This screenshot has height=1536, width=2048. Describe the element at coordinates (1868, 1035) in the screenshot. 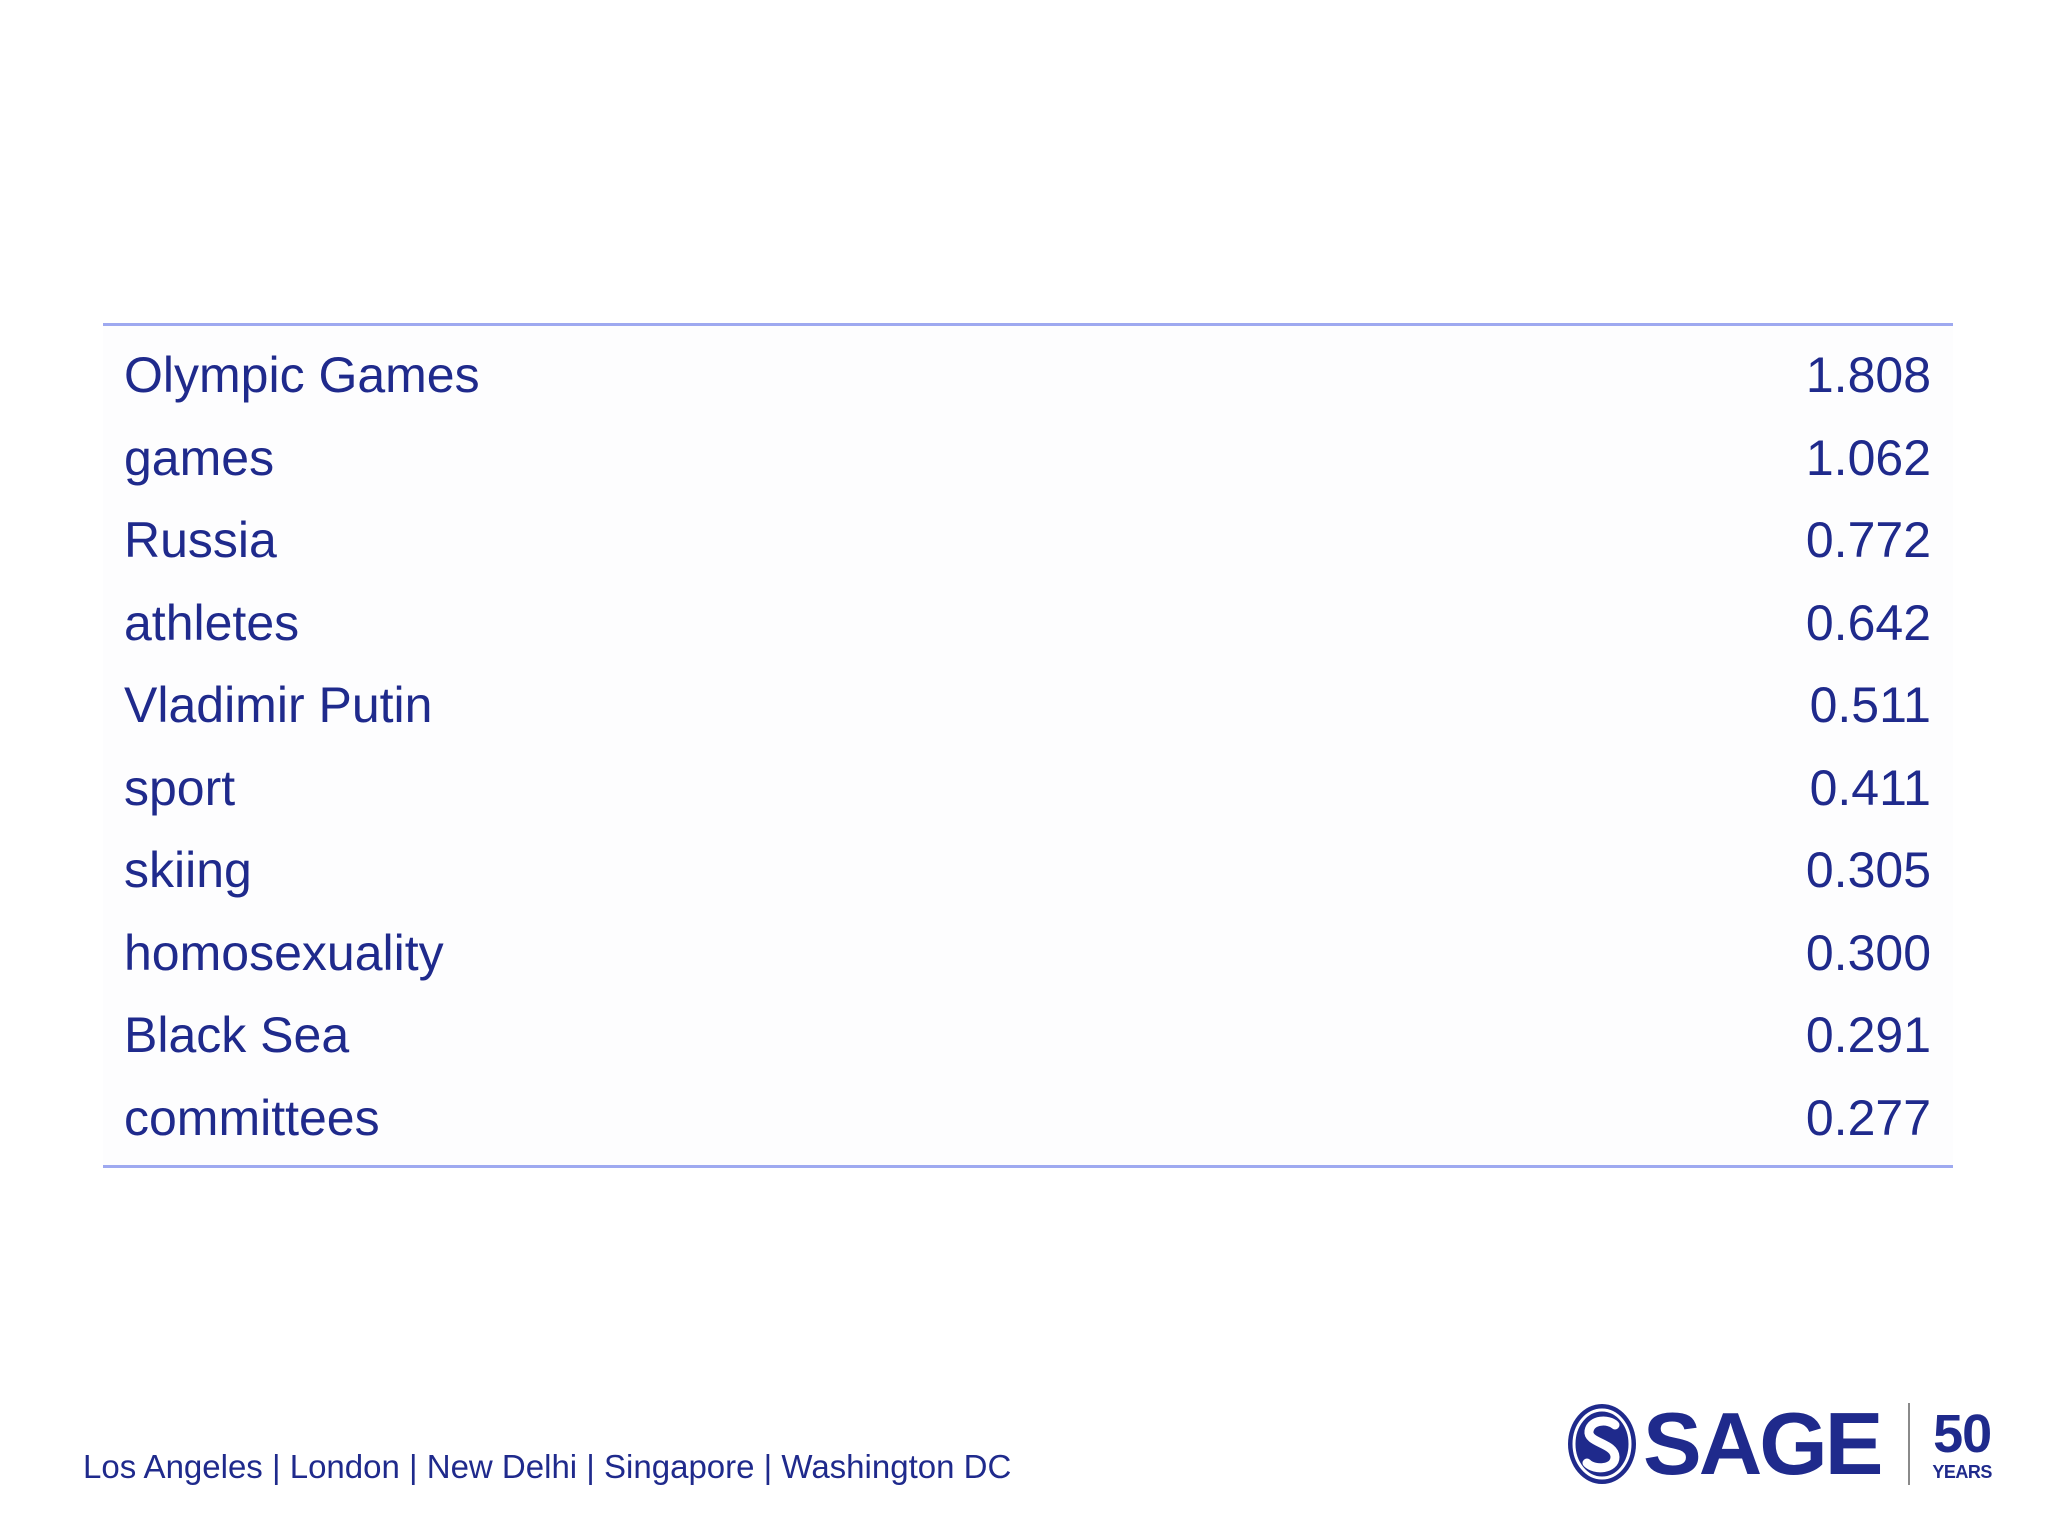

I see `score-cell: 0.291` at that location.